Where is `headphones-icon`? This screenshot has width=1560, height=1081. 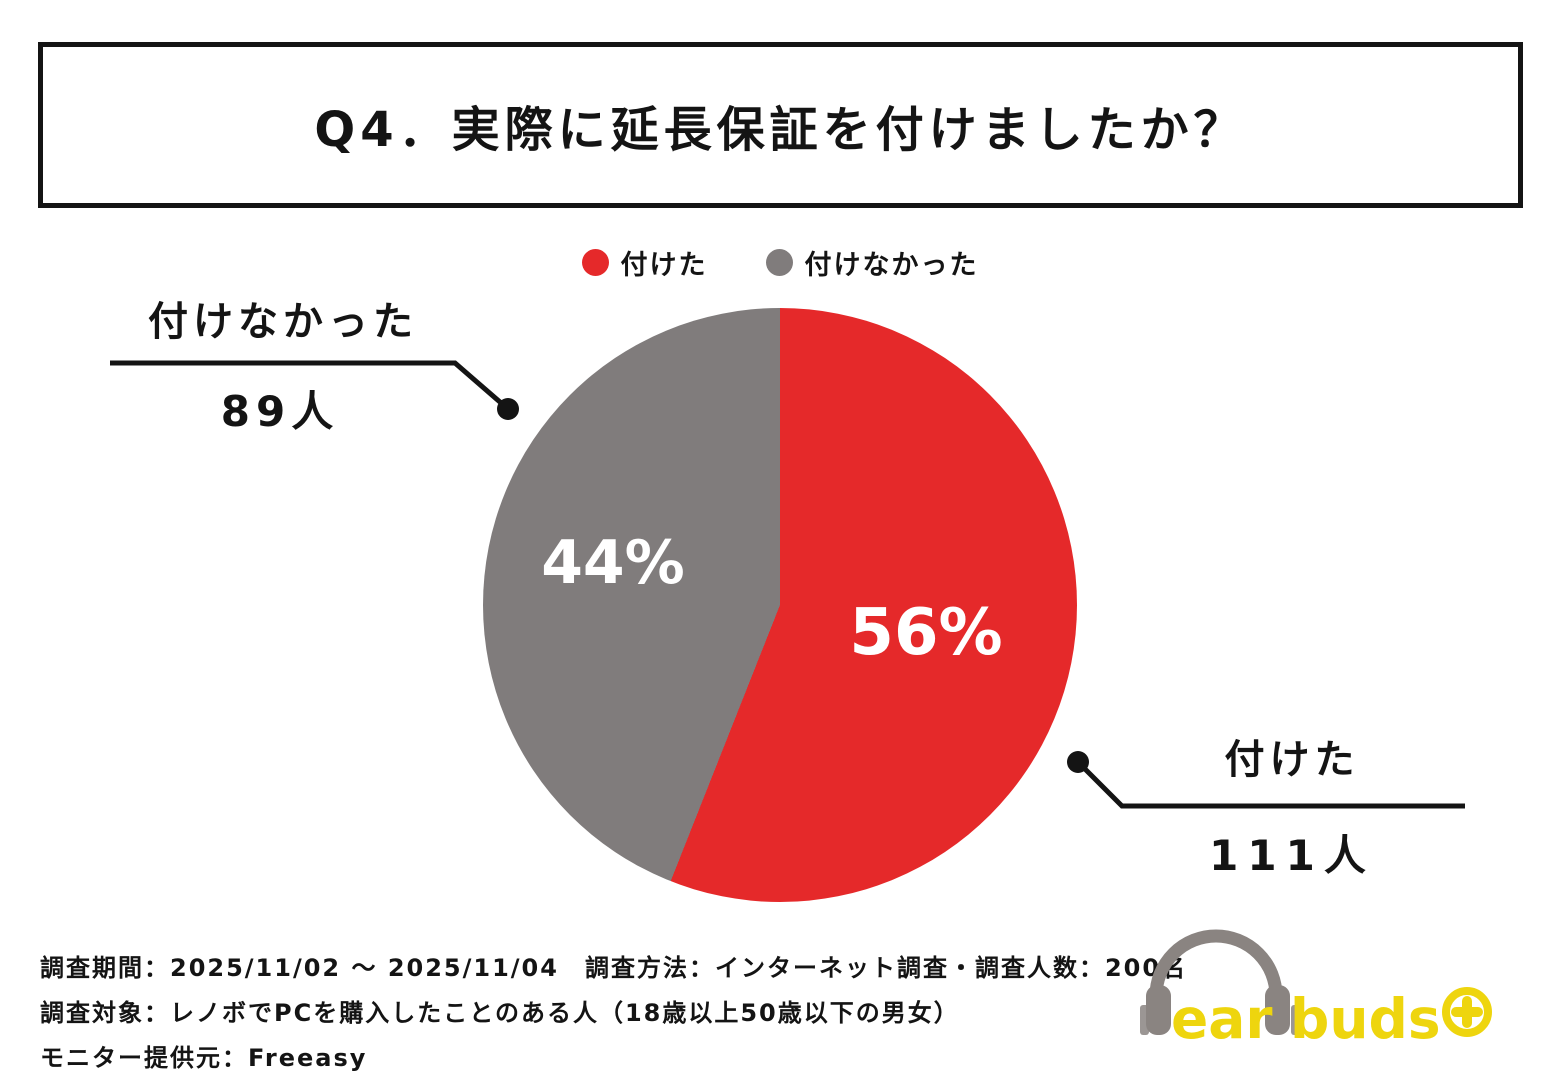 headphones-icon is located at coordinates (1220, 982).